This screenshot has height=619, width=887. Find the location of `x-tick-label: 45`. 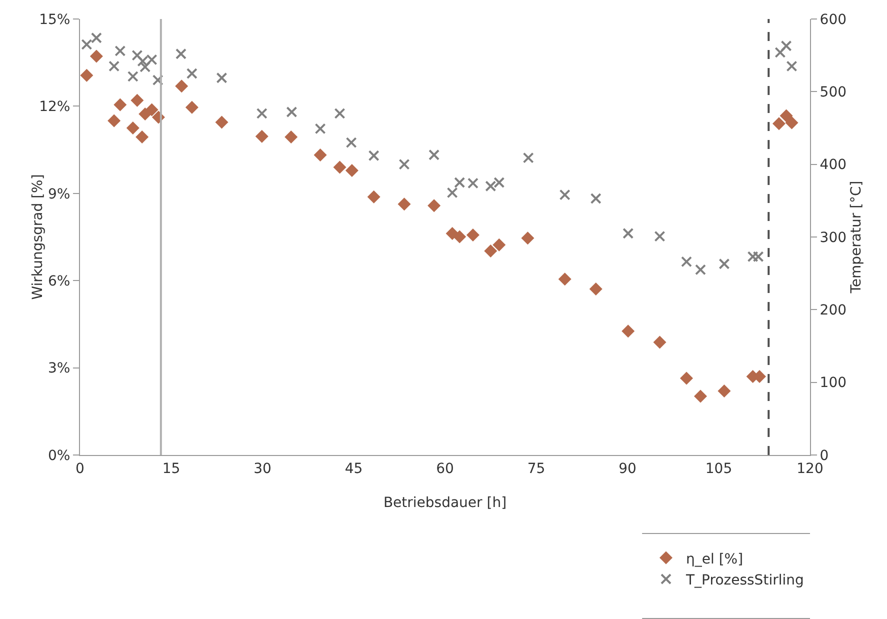

x-tick-label: 45 is located at coordinates (353, 468).